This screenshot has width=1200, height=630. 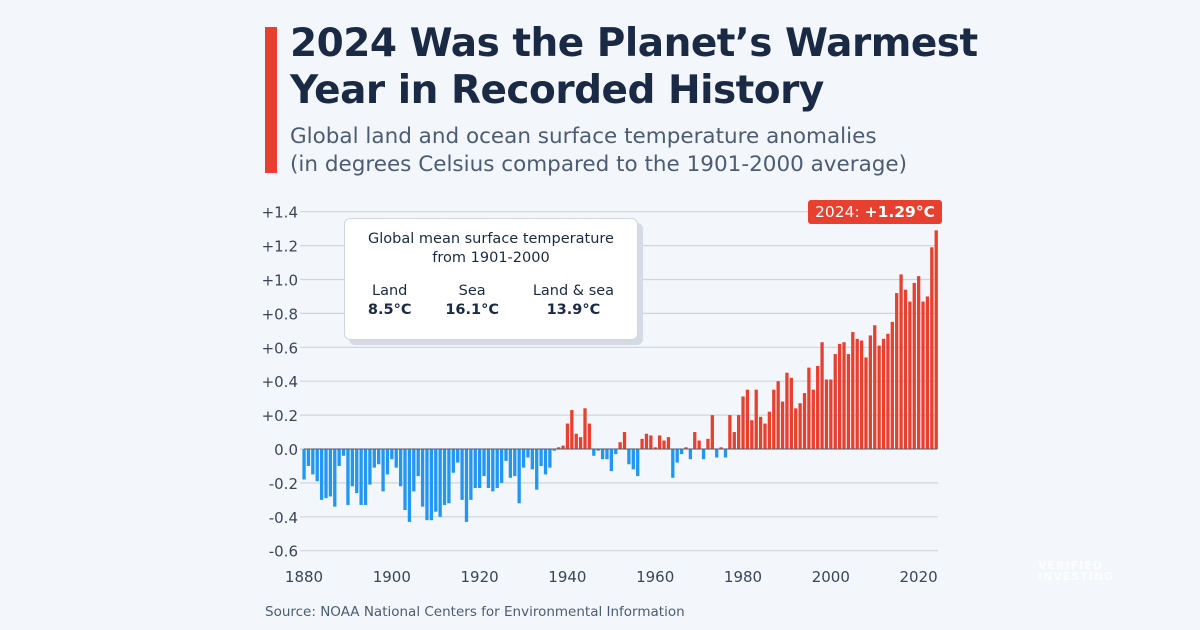 What do you see at coordinates (491, 258) in the screenshot?
I see `info-box-title-line-2: from 1901-2000` at bounding box center [491, 258].